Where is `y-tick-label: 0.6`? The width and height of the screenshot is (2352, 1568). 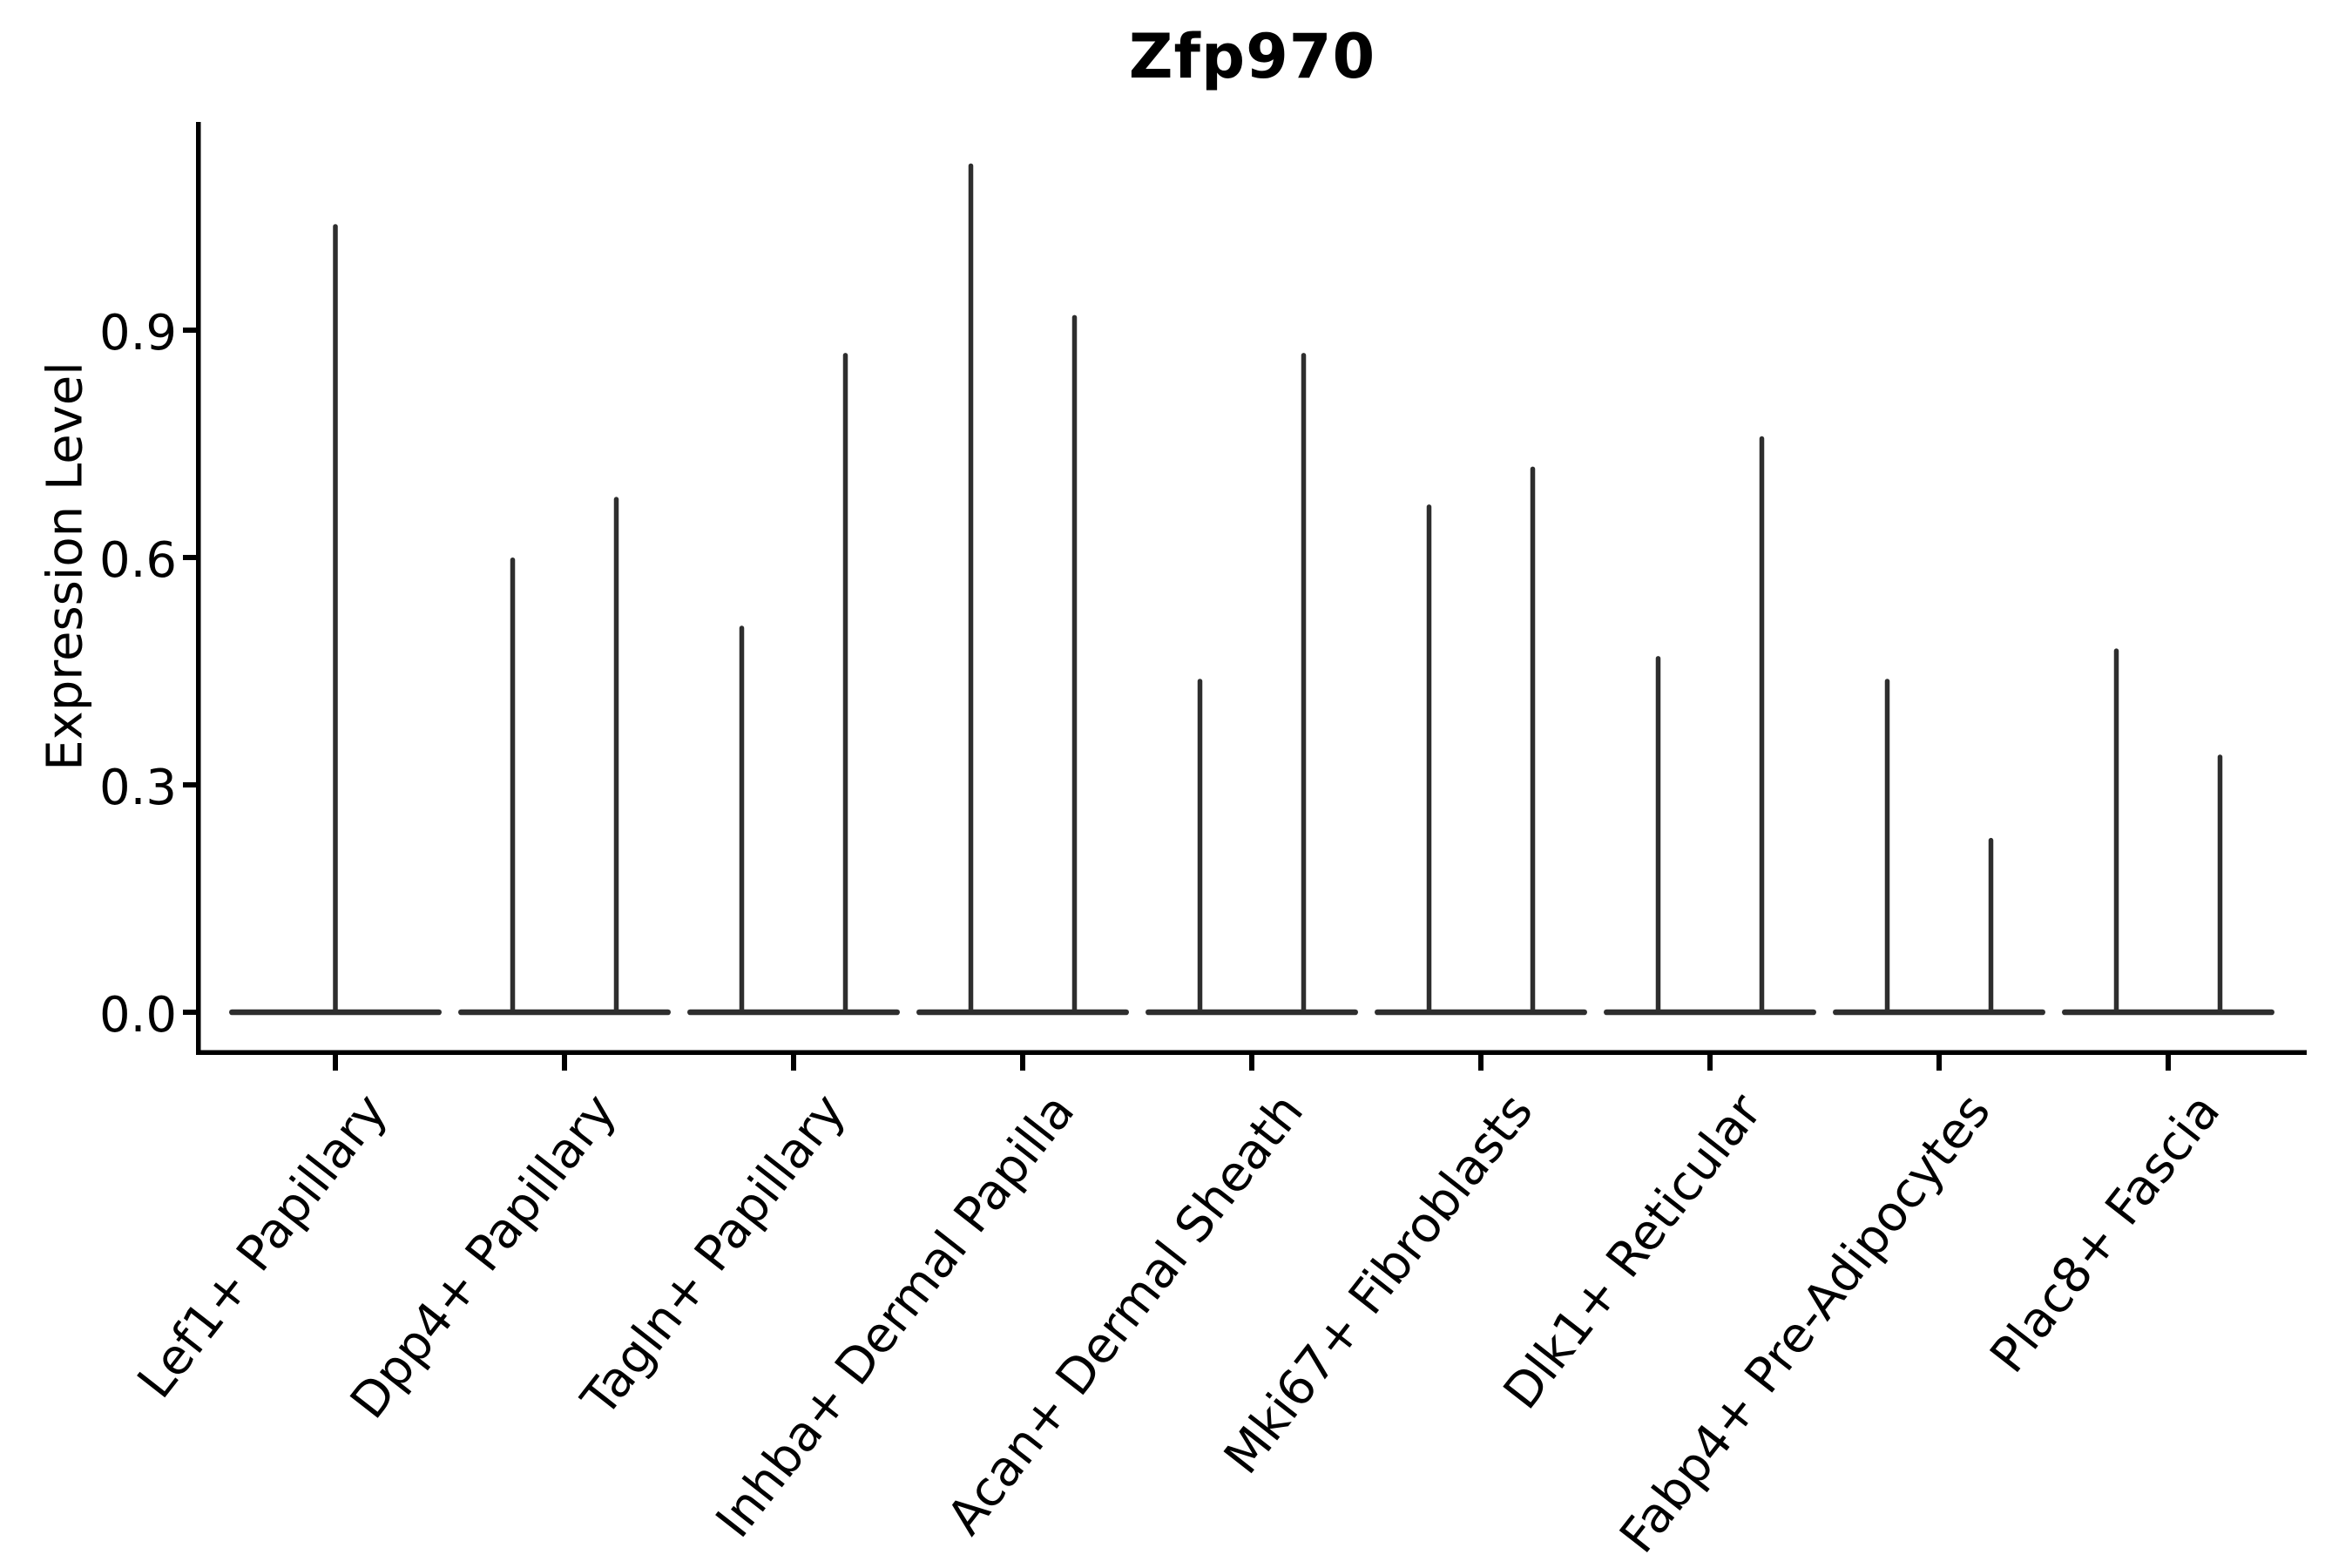 y-tick-label: 0.6 is located at coordinates (137, 560).